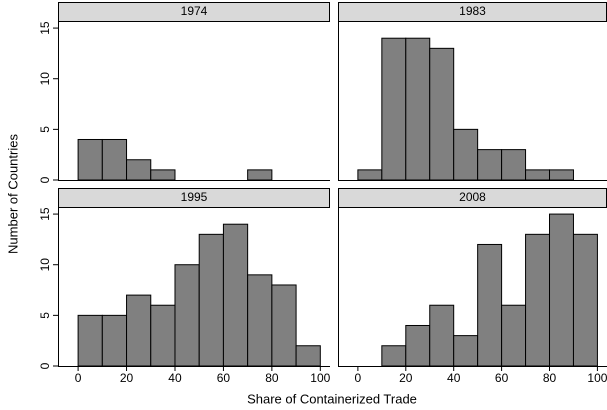 The image size is (607, 410). What do you see at coordinates (472, 197) in the screenshot?
I see `panel-title: 2008` at bounding box center [472, 197].